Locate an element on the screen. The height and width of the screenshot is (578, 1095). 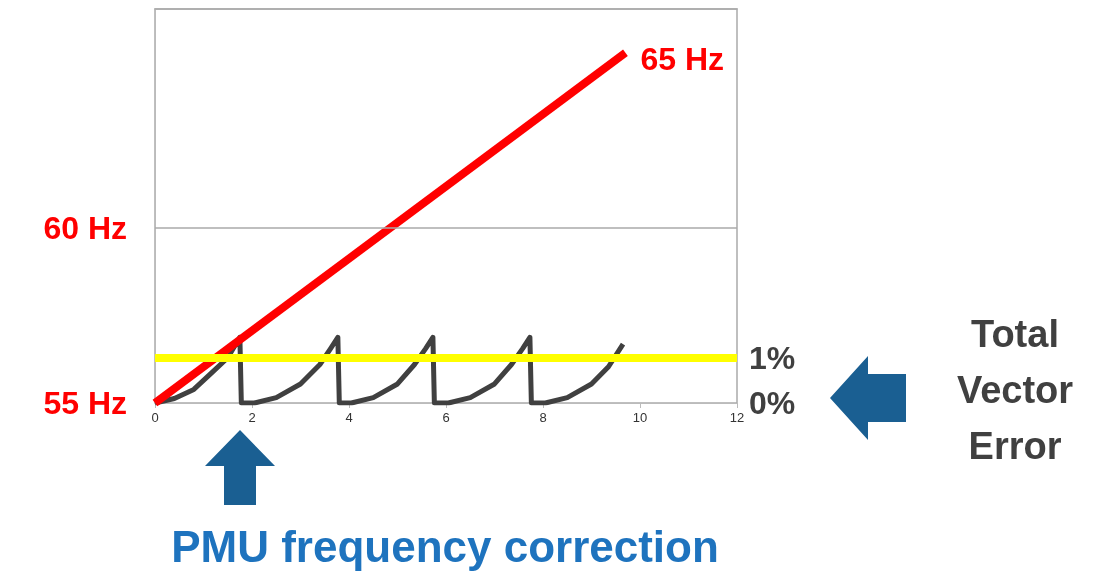
x-tick-label: 0 is located at coordinates (155, 417).